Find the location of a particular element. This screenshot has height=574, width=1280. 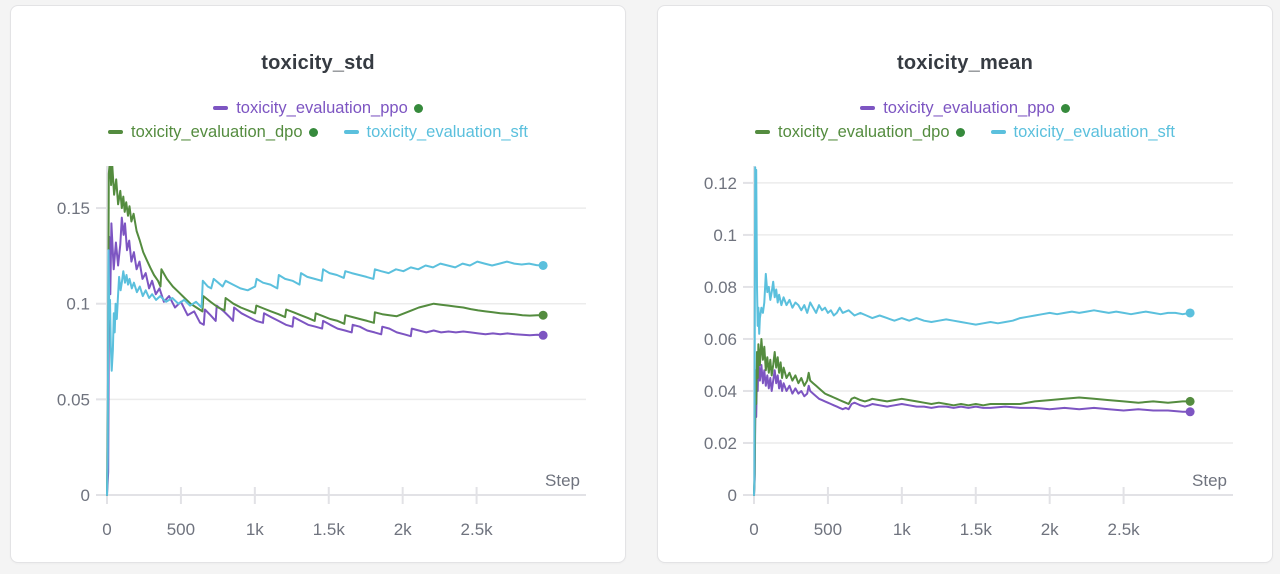

chart-title: toxicity_std is located at coordinates (318, 63).